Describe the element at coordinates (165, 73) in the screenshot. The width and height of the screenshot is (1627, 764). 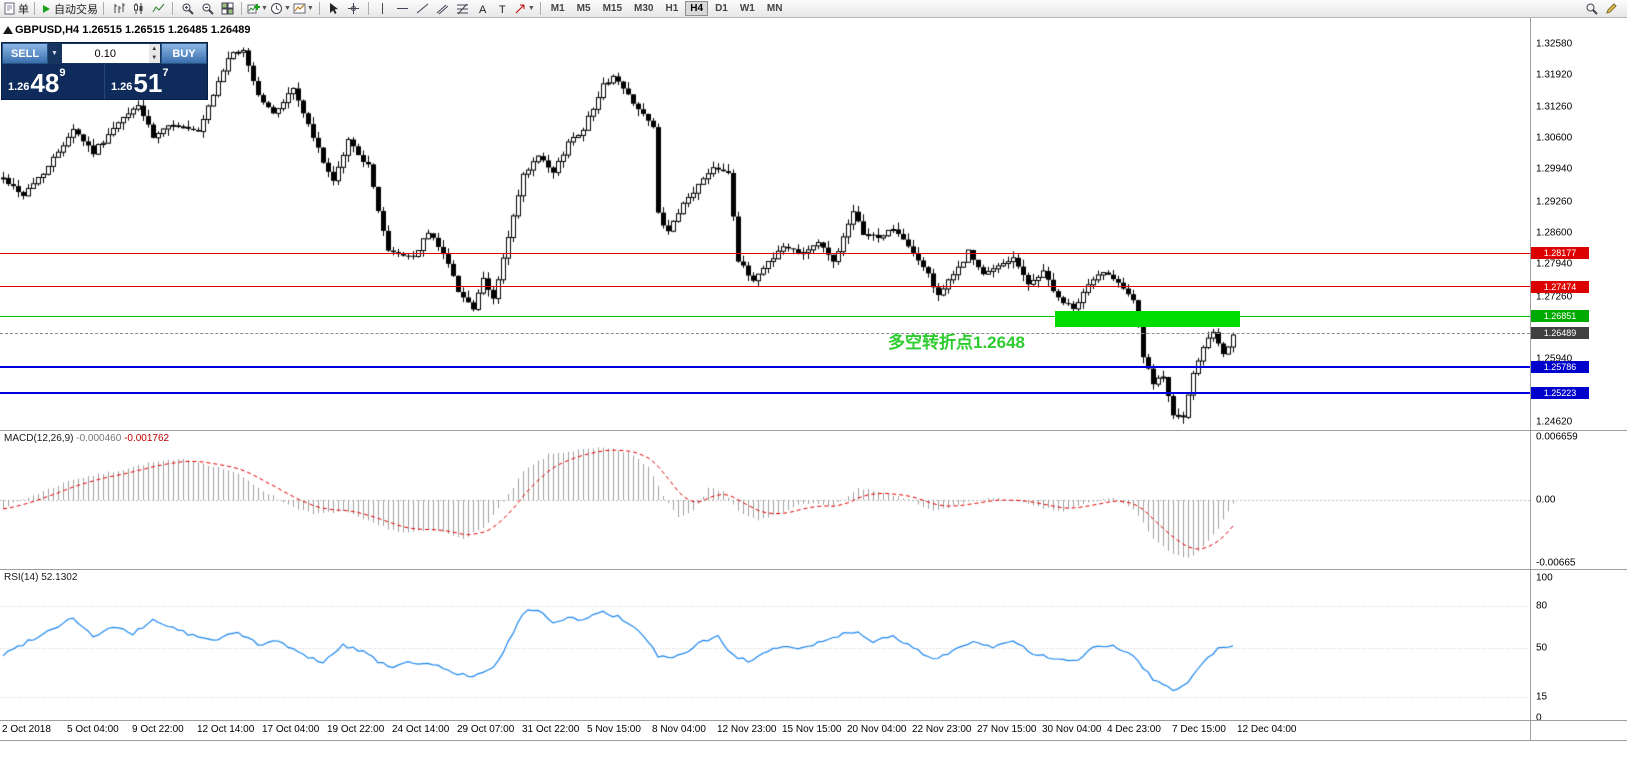
I see `buy-price-sup: 7` at that location.